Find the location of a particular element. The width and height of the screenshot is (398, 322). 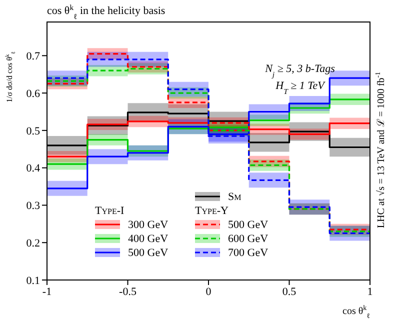

legend-label: Sm is located at coordinates (235, 197).